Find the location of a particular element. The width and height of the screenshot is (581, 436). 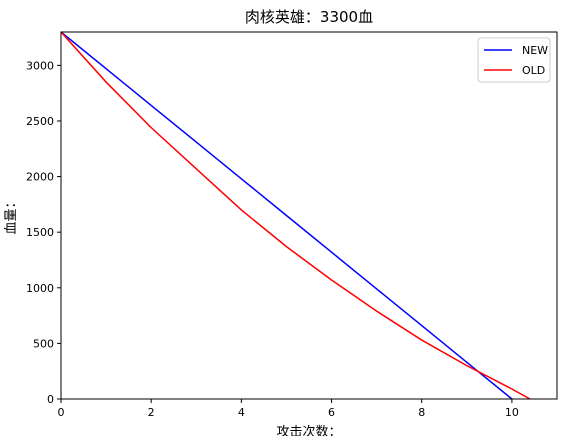

legend-box is located at coordinates (514, 60).